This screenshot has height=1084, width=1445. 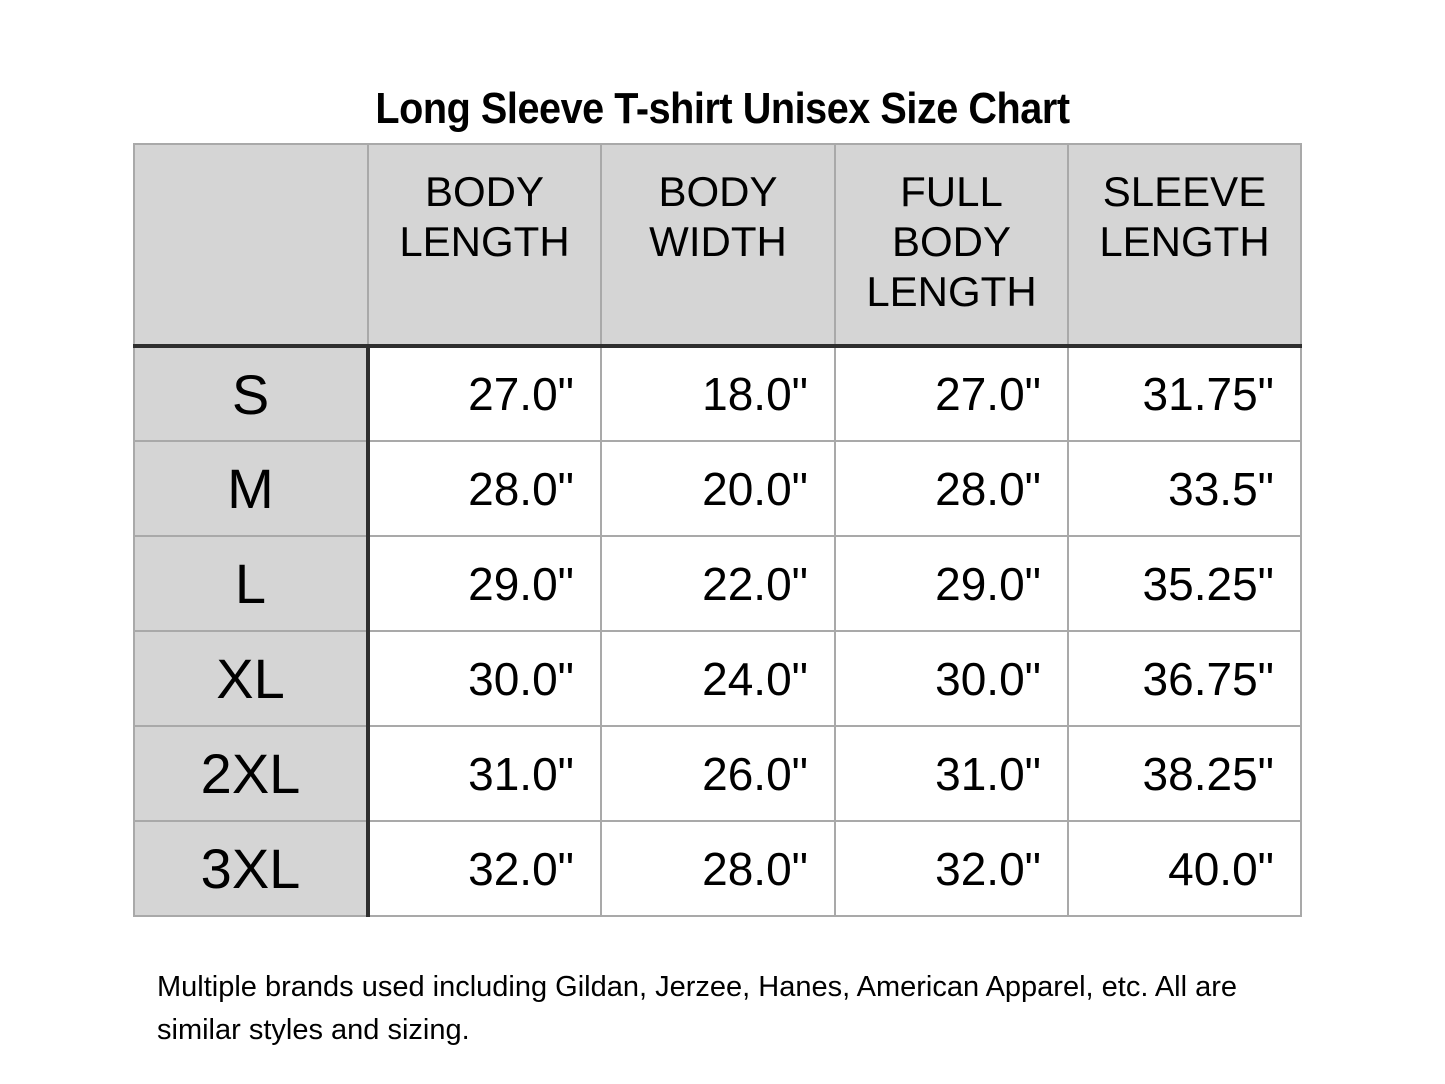 I want to click on table-row: M 28.0" 20.0" 28.0" 33.5", so click(x=717, y=488).